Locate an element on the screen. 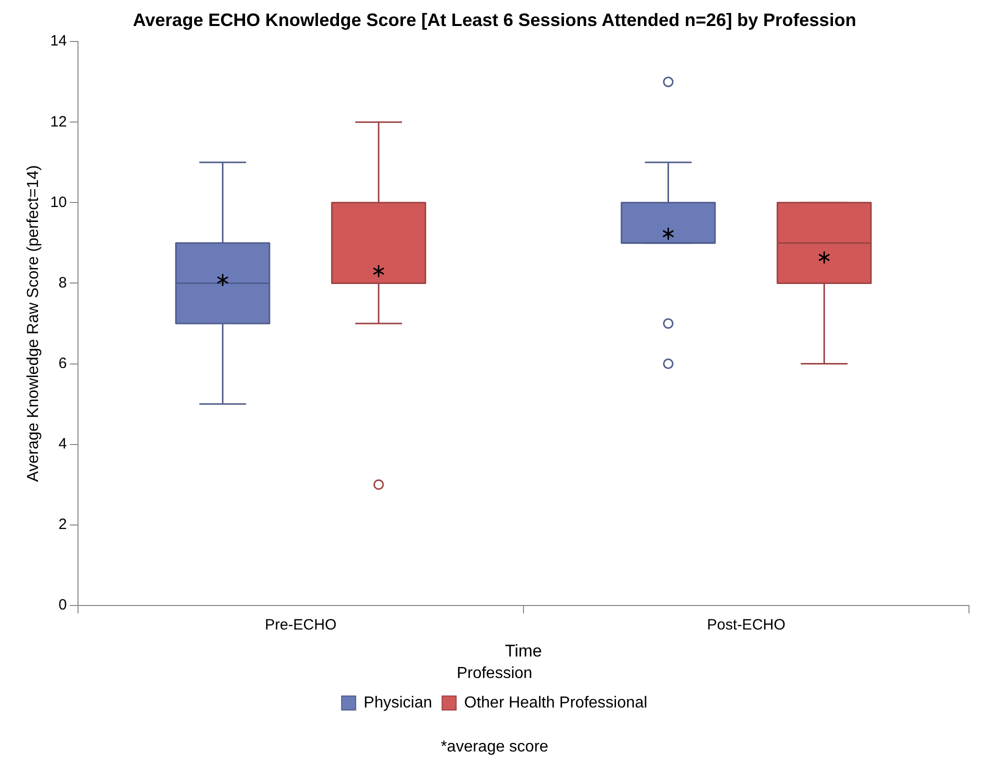 The width and height of the screenshot is (989, 761). text: *average score is located at coordinates (494, 747).